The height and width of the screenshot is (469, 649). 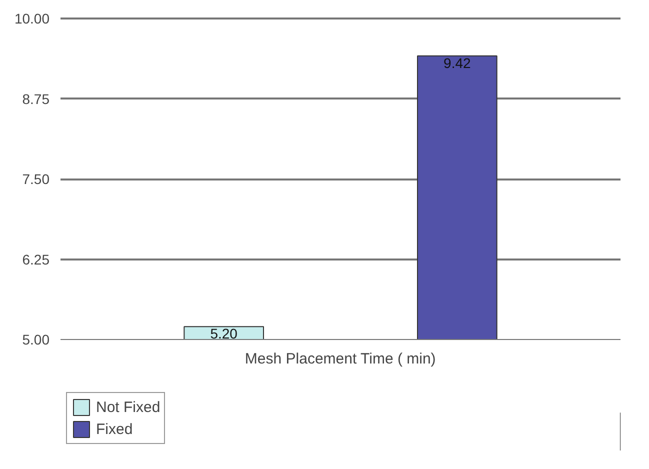 I want to click on data-label: 5.20, so click(x=224, y=334).